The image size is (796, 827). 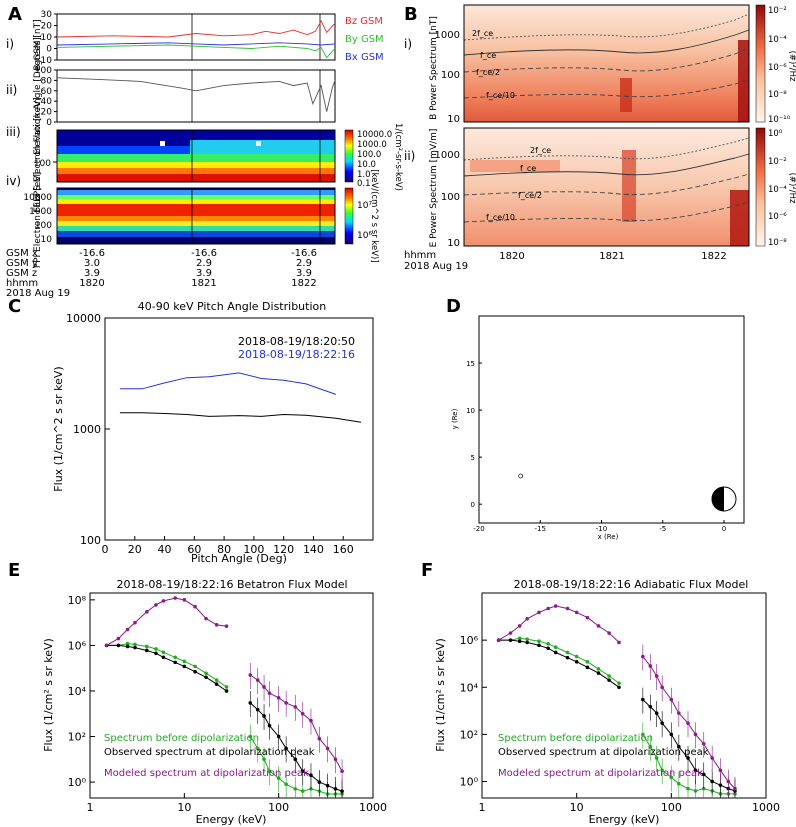 What do you see at coordinates (373, 807) in the screenshot?
I see `x-tick-label: 1000` at bounding box center [373, 807].